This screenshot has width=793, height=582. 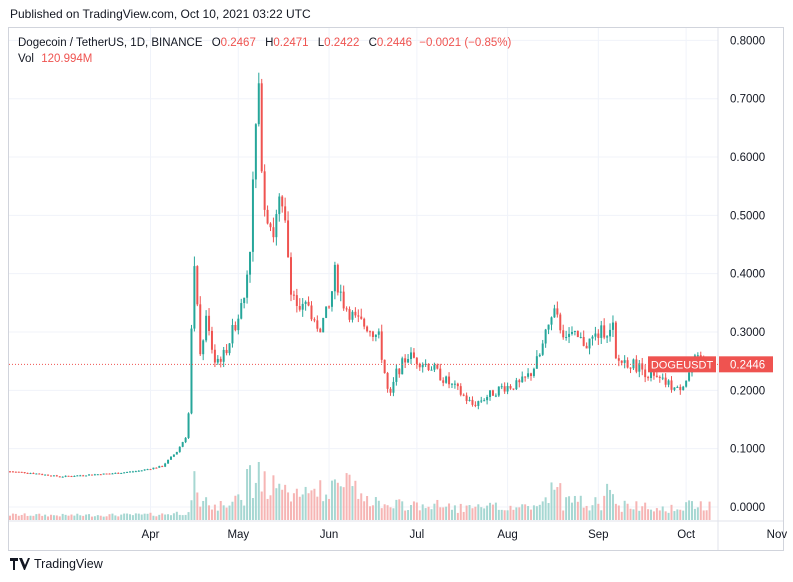 I want to click on y-tick-label: 0.0000, so click(x=747, y=508).